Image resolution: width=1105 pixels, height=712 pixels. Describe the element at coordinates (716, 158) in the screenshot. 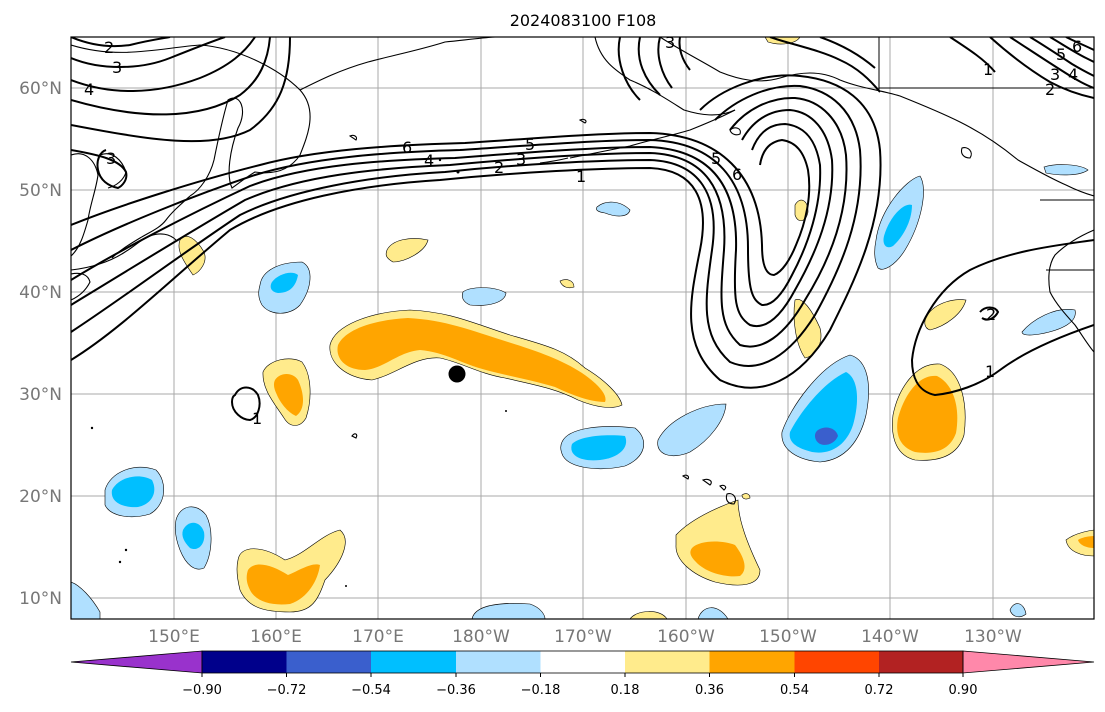

I see `contour-label-5b: 5` at that location.